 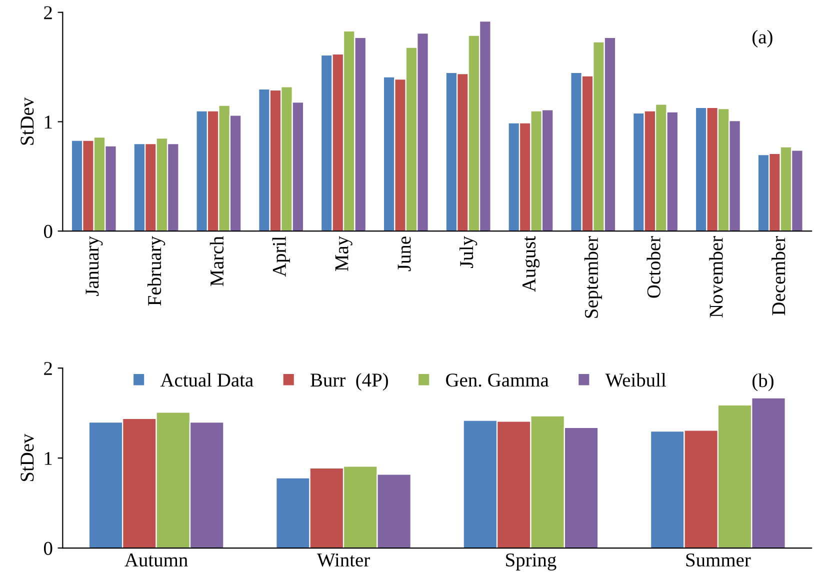 What do you see at coordinates (281, 256) in the screenshot?
I see `x-tick-label: April` at bounding box center [281, 256].